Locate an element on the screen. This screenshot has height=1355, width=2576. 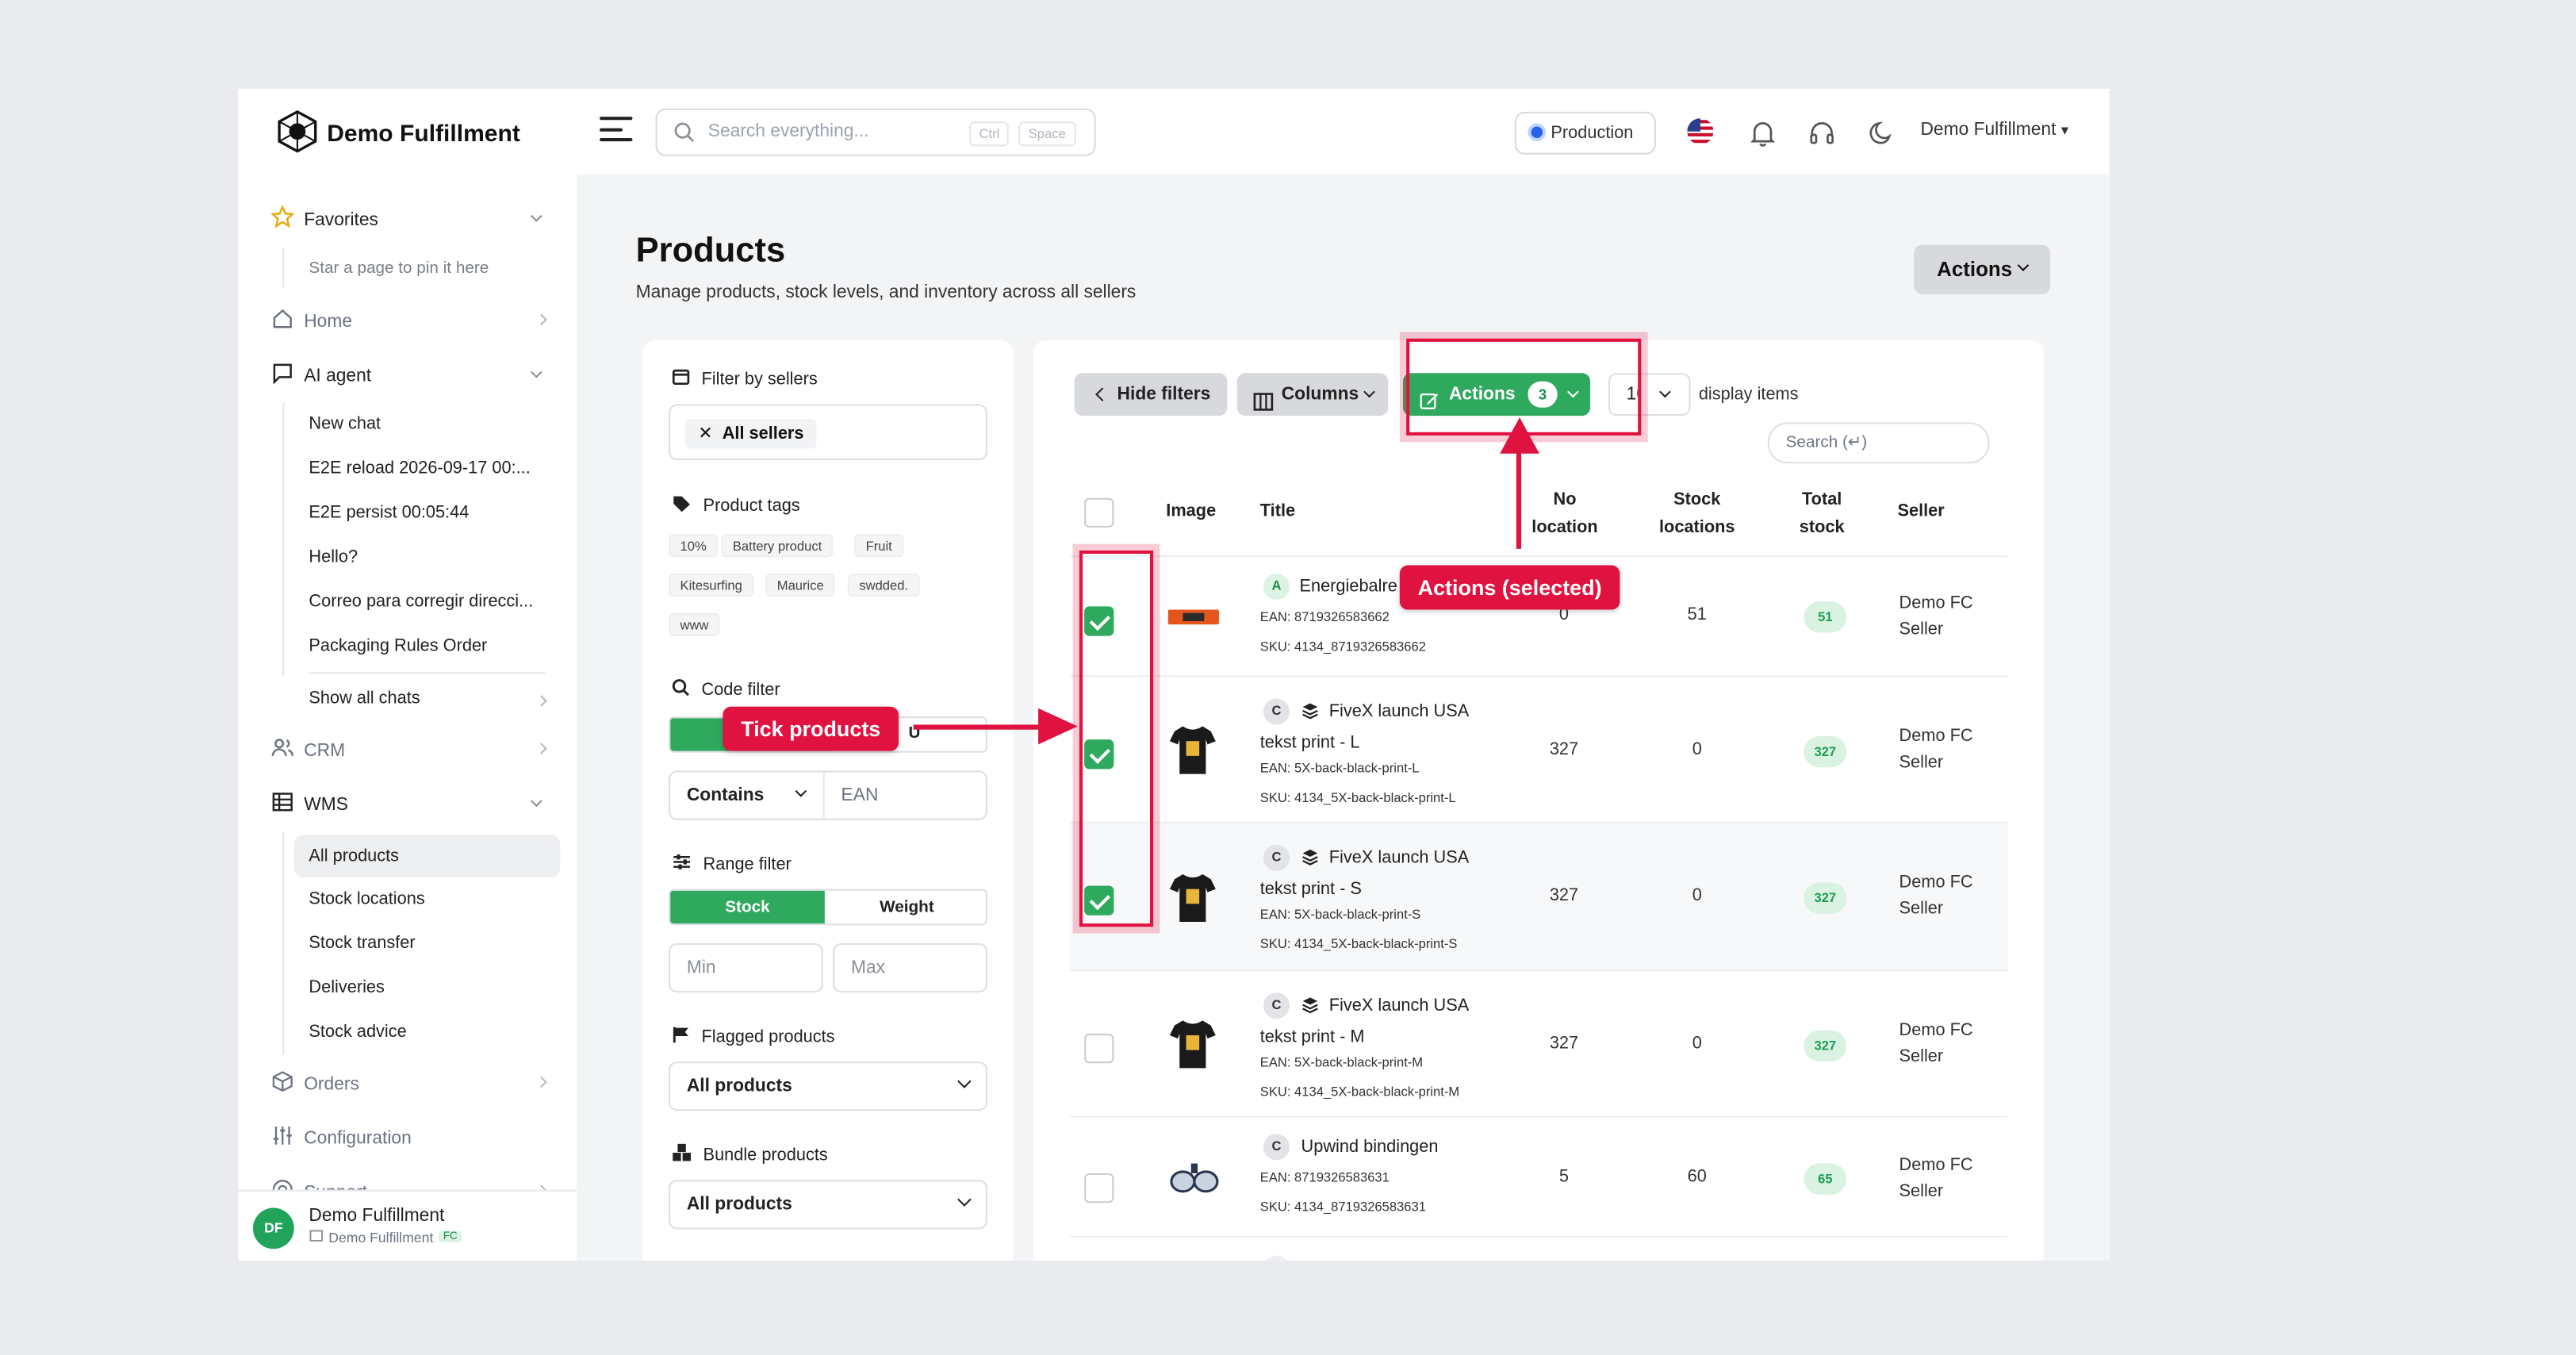
sellers-select: ✕ All sellers is located at coordinates (828, 432).